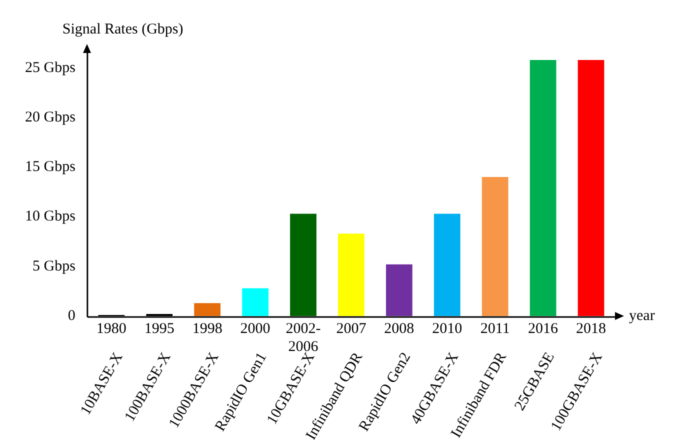  What do you see at coordinates (207, 328) in the screenshot?
I see `x-tick-label: 1998` at bounding box center [207, 328].